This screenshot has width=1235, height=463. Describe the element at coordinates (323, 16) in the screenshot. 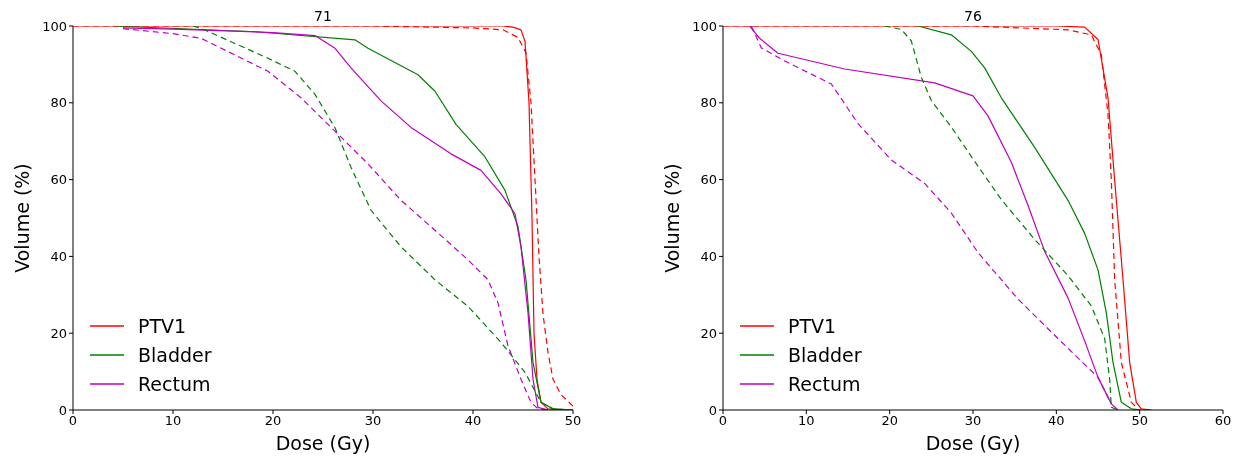

I see `chart-title: 71` at that location.